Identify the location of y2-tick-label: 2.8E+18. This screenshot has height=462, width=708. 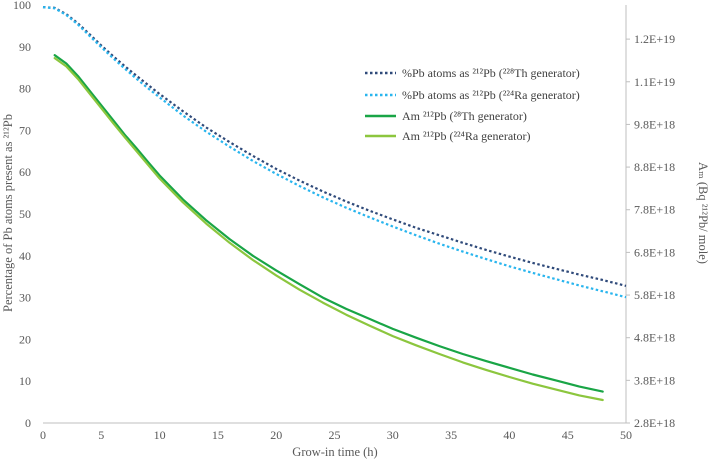
(654, 423).